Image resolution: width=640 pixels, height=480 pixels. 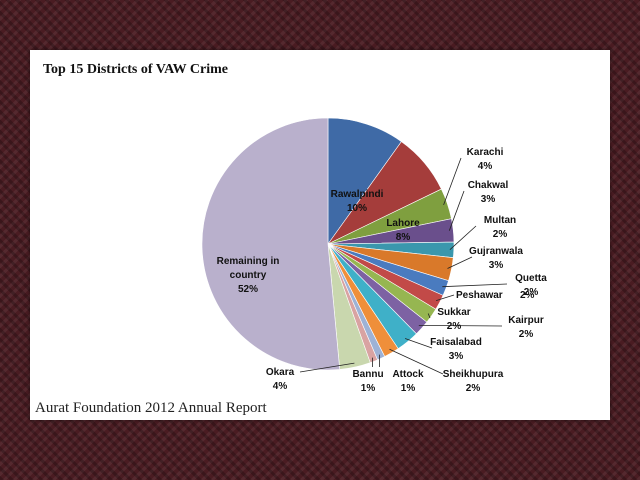 What do you see at coordinates (456, 356) in the screenshot?
I see `slice-value-faisalabad: 3%` at bounding box center [456, 356].